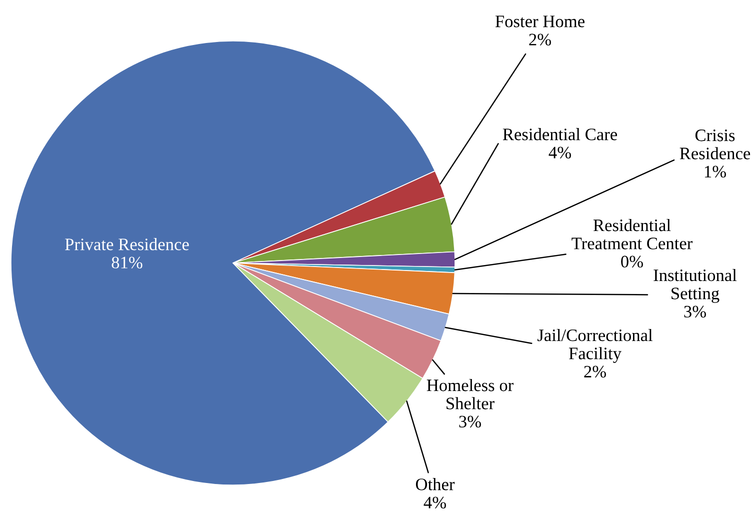 The image size is (752, 516). Describe the element at coordinates (595, 345) in the screenshot. I see `slice-label: Jail/Correctional Facility` at that location.